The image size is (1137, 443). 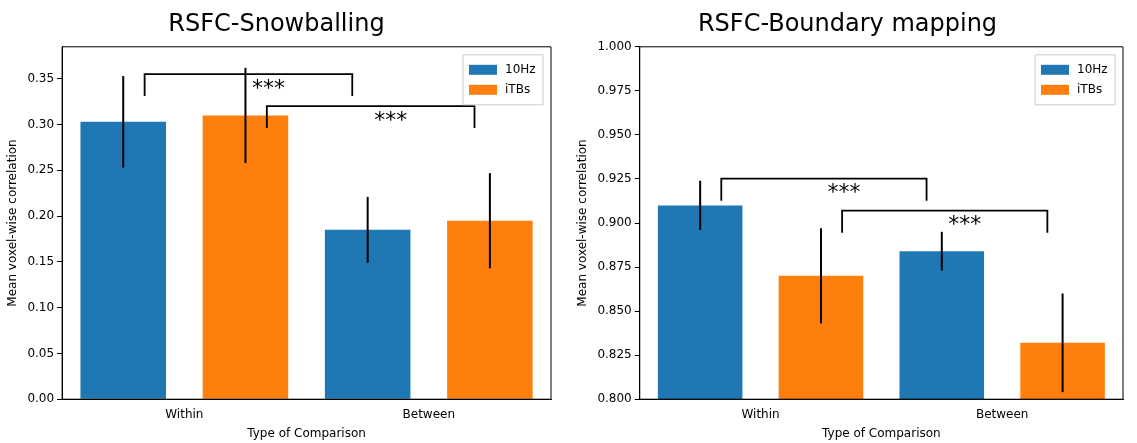 What do you see at coordinates (614, 89) in the screenshot?
I see `y-tick-label: 0.975` at bounding box center [614, 89].